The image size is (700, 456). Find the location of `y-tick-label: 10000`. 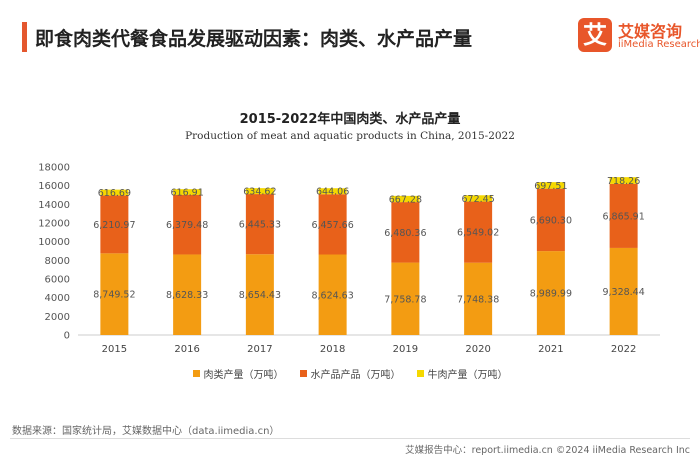

y-tick-label: 10000 is located at coordinates (54, 242).